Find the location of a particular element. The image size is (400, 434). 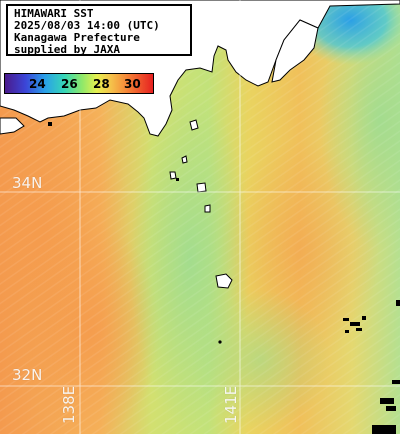

island-hachijo is located at coordinates (224, 281).